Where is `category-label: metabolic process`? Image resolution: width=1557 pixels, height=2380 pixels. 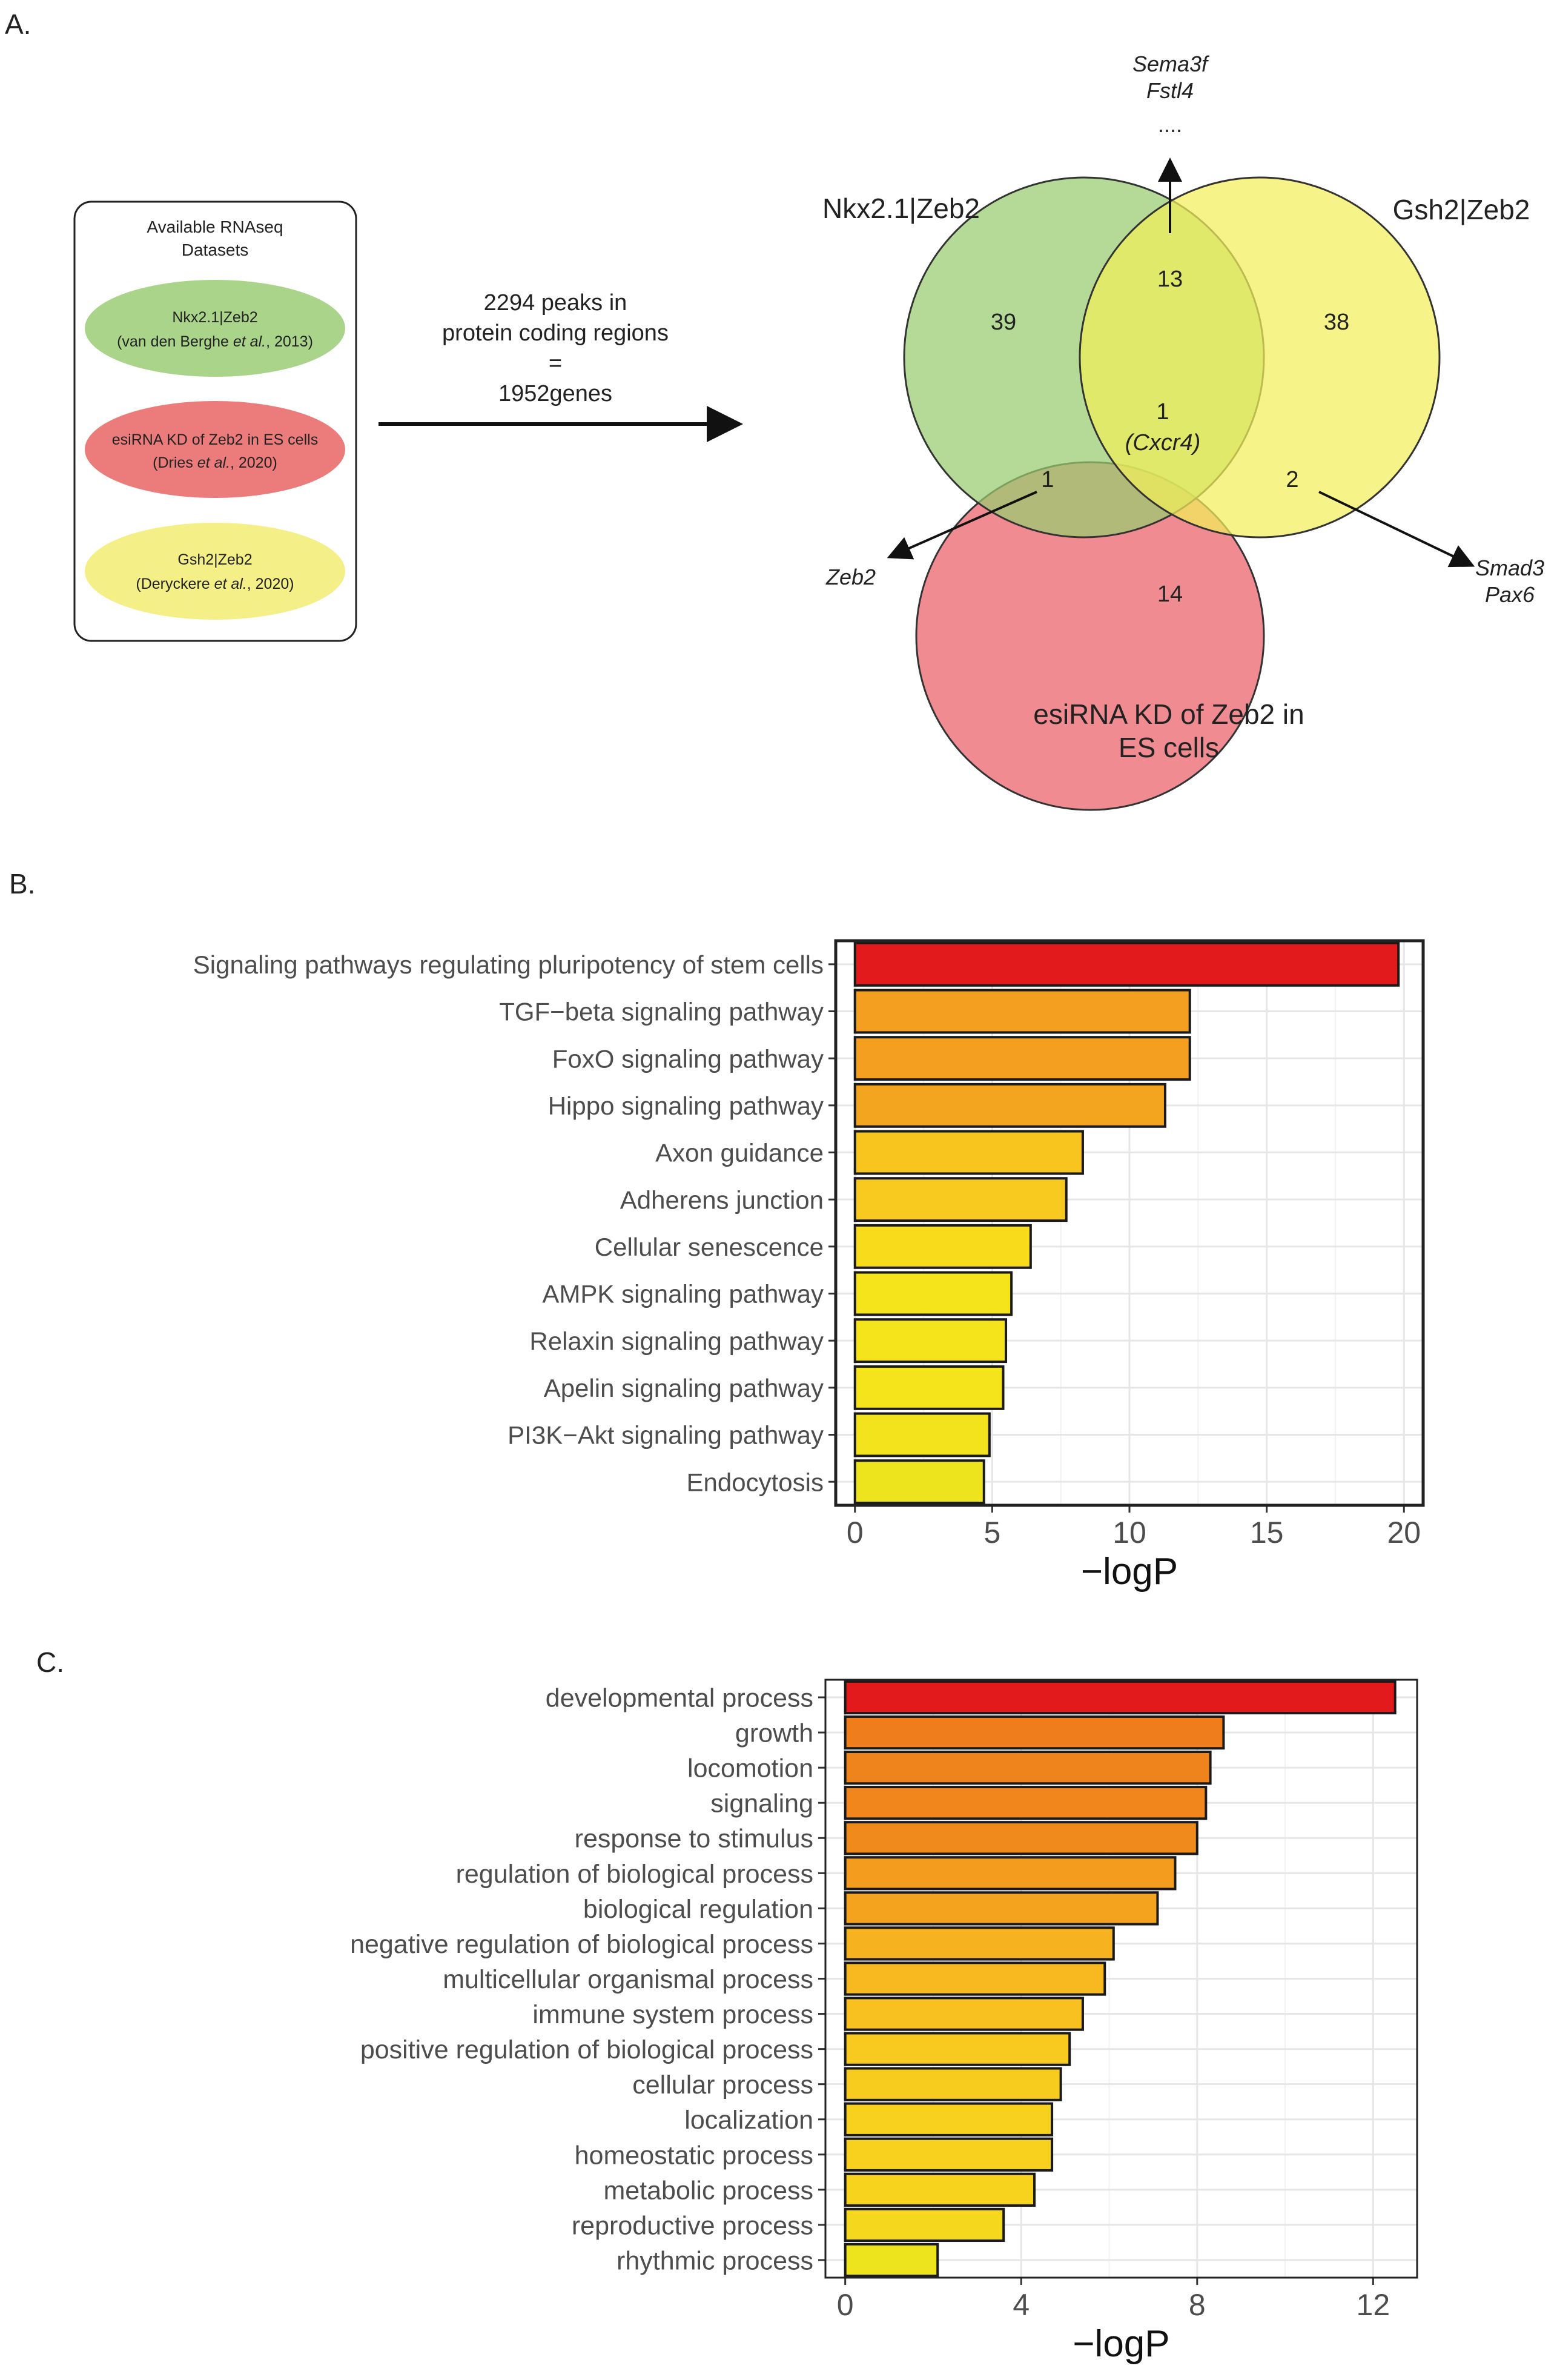
category-label: metabolic process is located at coordinates (708, 2190).